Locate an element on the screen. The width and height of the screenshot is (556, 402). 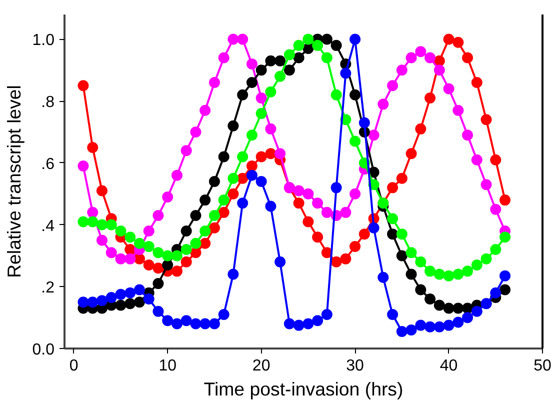
y-tick-label: 0.0 is located at coordinates (43, 350).